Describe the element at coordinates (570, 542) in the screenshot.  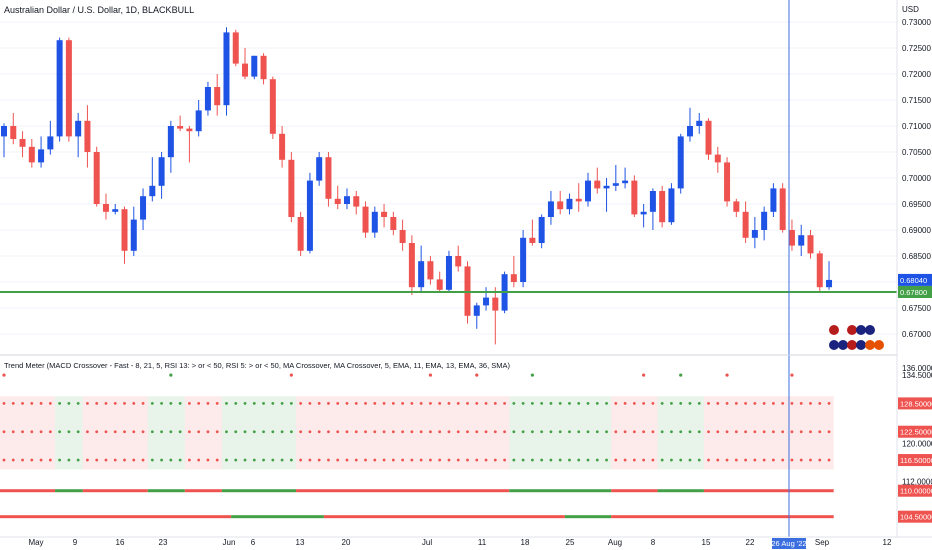
I see `time-tick-label: 25` at that location.